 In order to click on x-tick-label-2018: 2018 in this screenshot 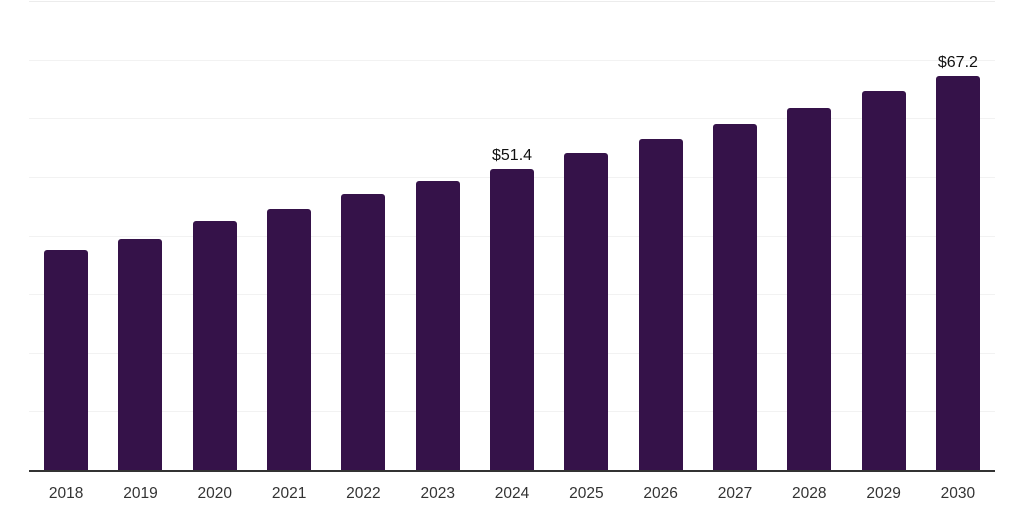, I will do `click(66, 493)`.